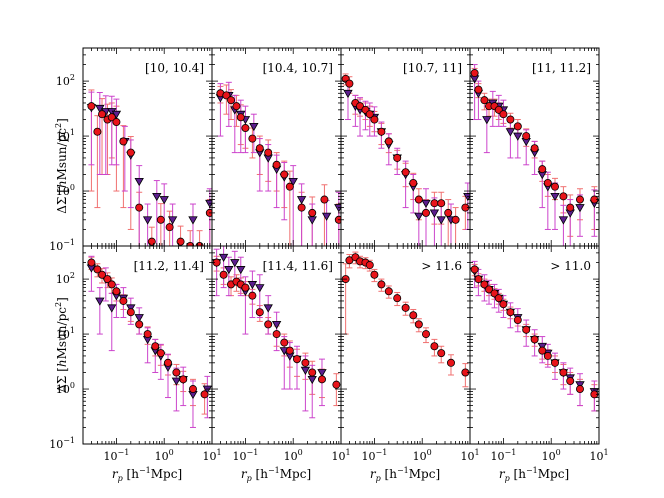 This screenshot has height=498, width=664. Describe the element at coordinates (65, 80) in the screenshot. I see `y-tick-label: 10²` at that location.